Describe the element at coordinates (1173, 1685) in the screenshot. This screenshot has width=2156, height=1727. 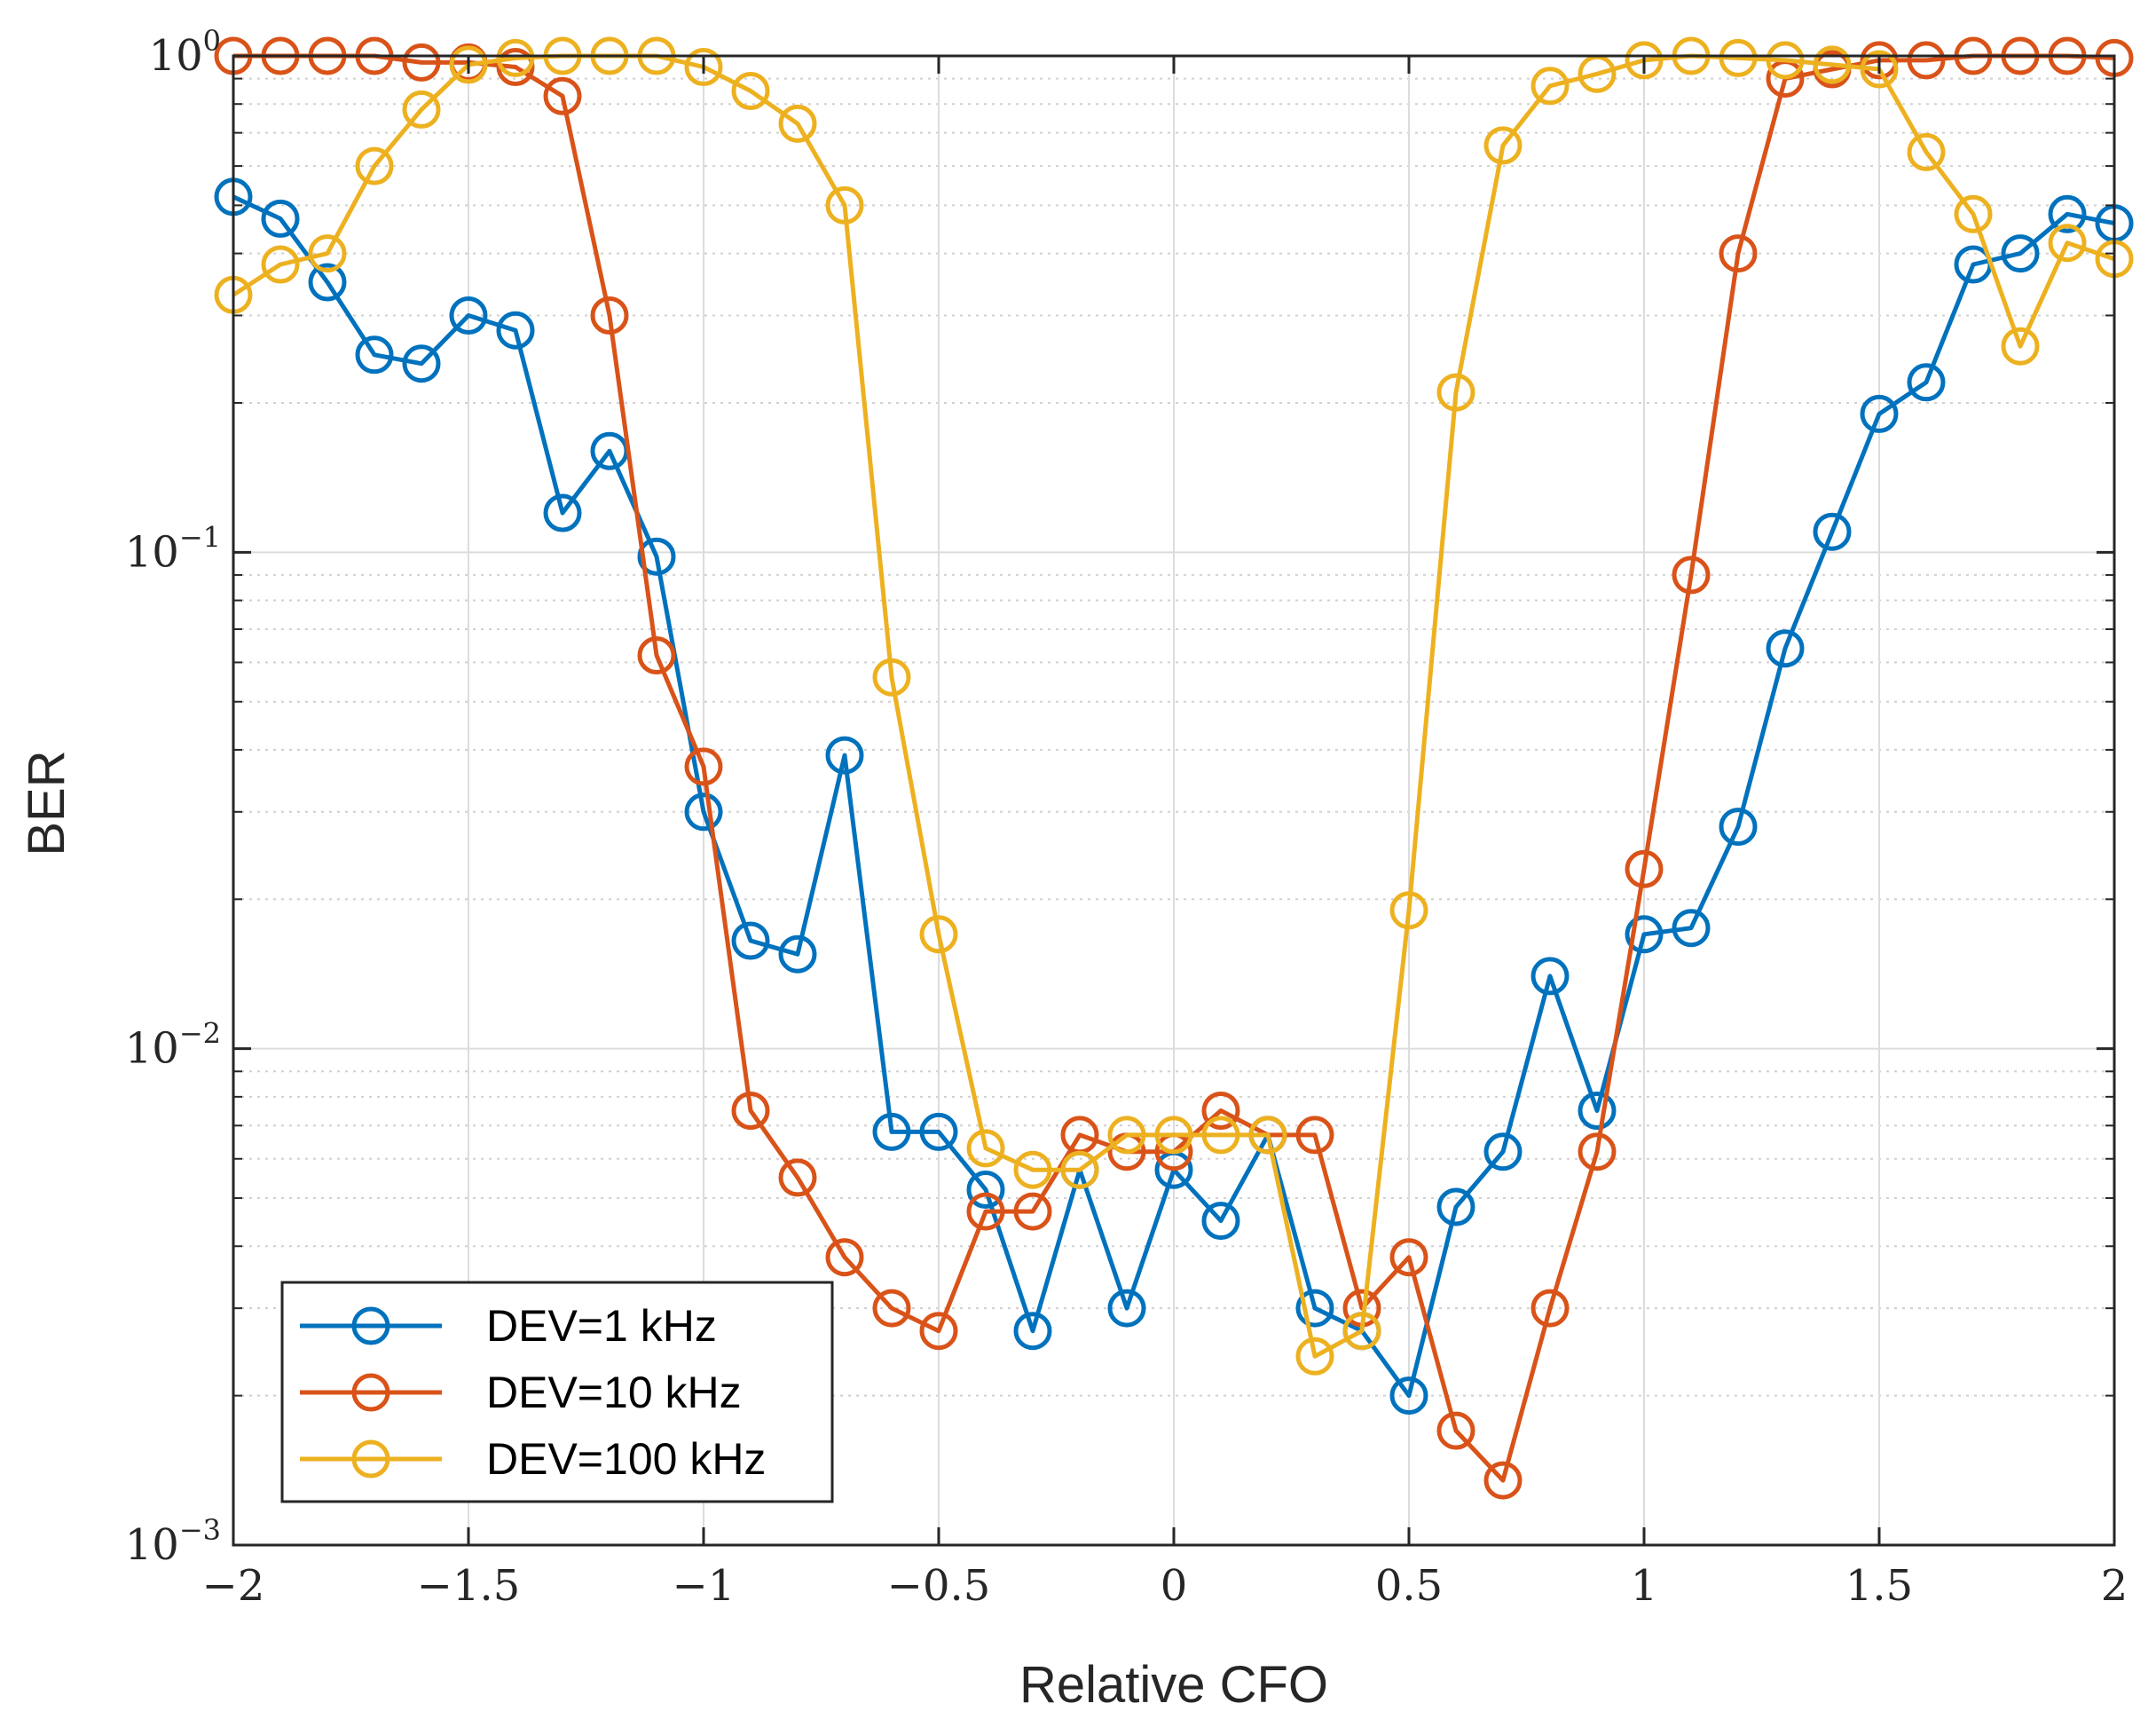
I see `x-axis-label: Relative CFO` at that location.